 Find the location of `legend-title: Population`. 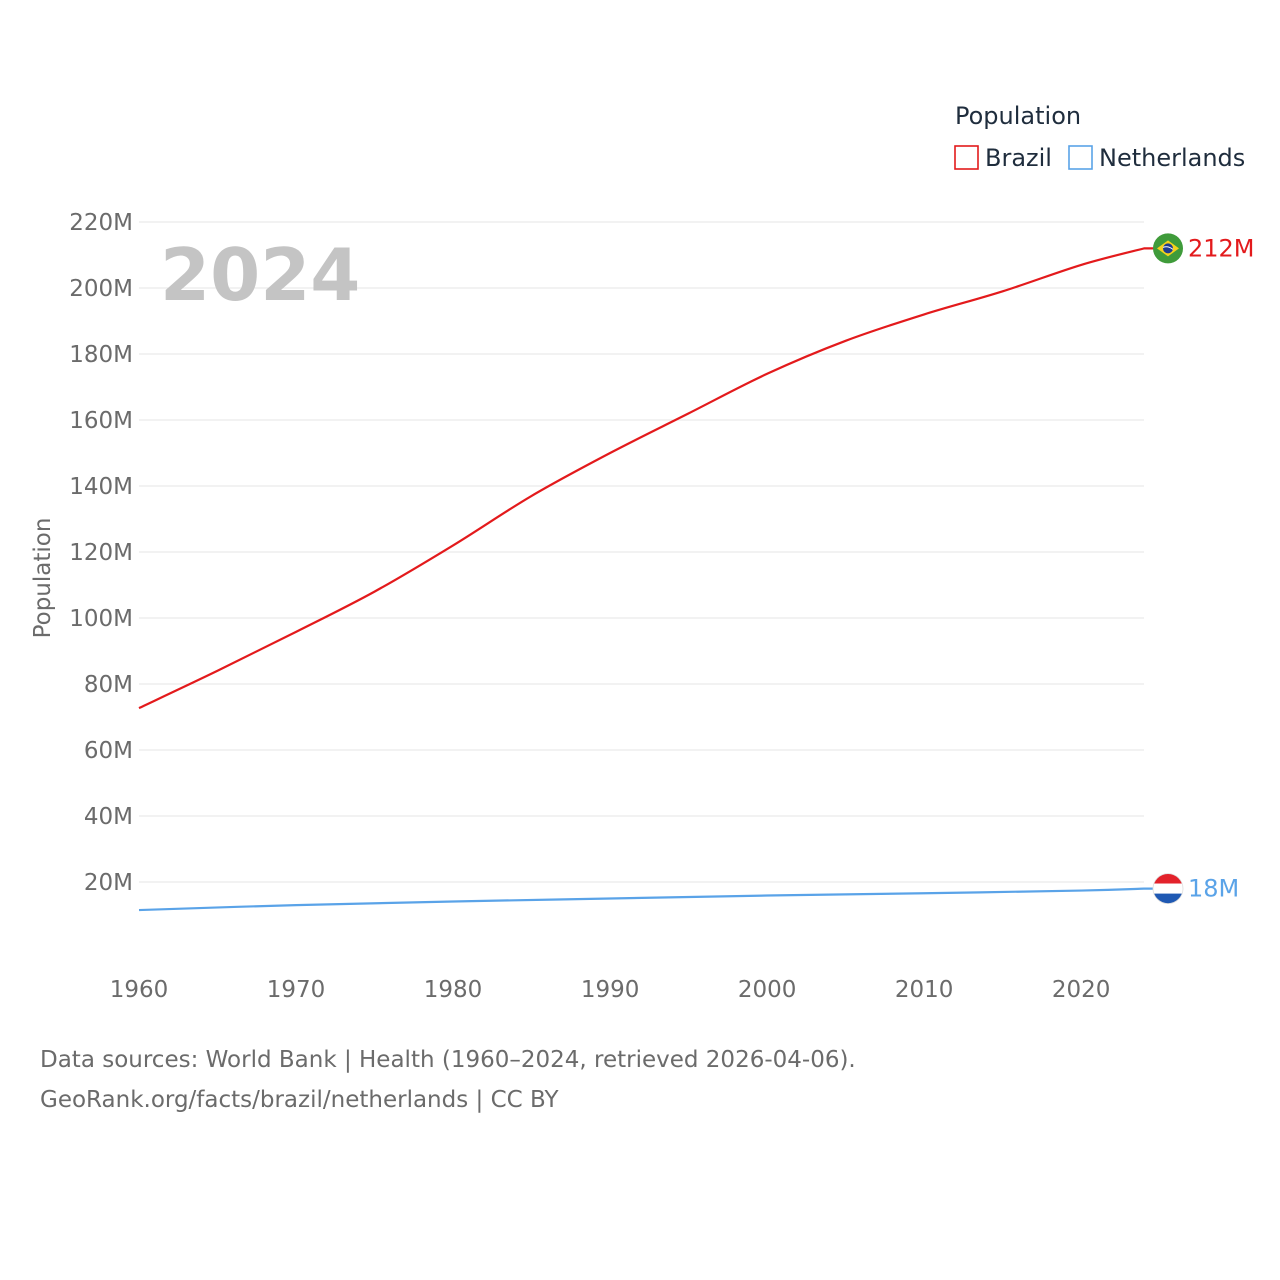

legend-title: Population is located at coordinates (1018, 116).